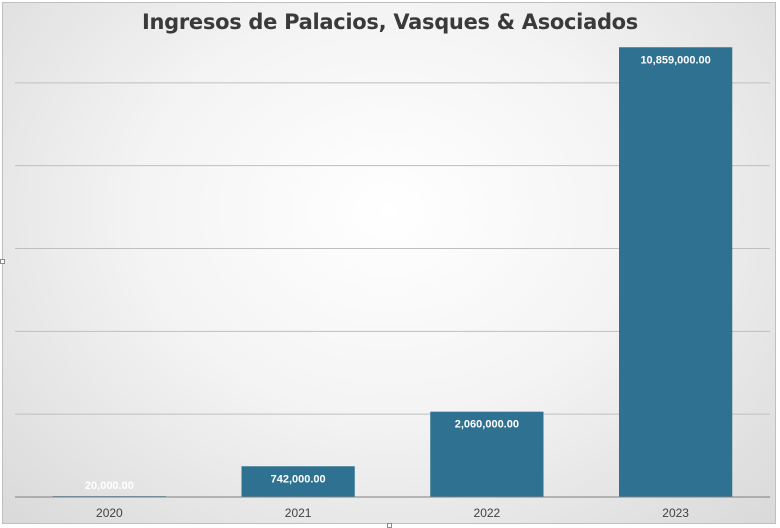 Image resolution: width=780 pixels, height=528 pixels. What do you see at coordinates (675, 60) in the screenshot?
I see `data-label-2023: 10,859,000.00` at bounding box center [675, 60].